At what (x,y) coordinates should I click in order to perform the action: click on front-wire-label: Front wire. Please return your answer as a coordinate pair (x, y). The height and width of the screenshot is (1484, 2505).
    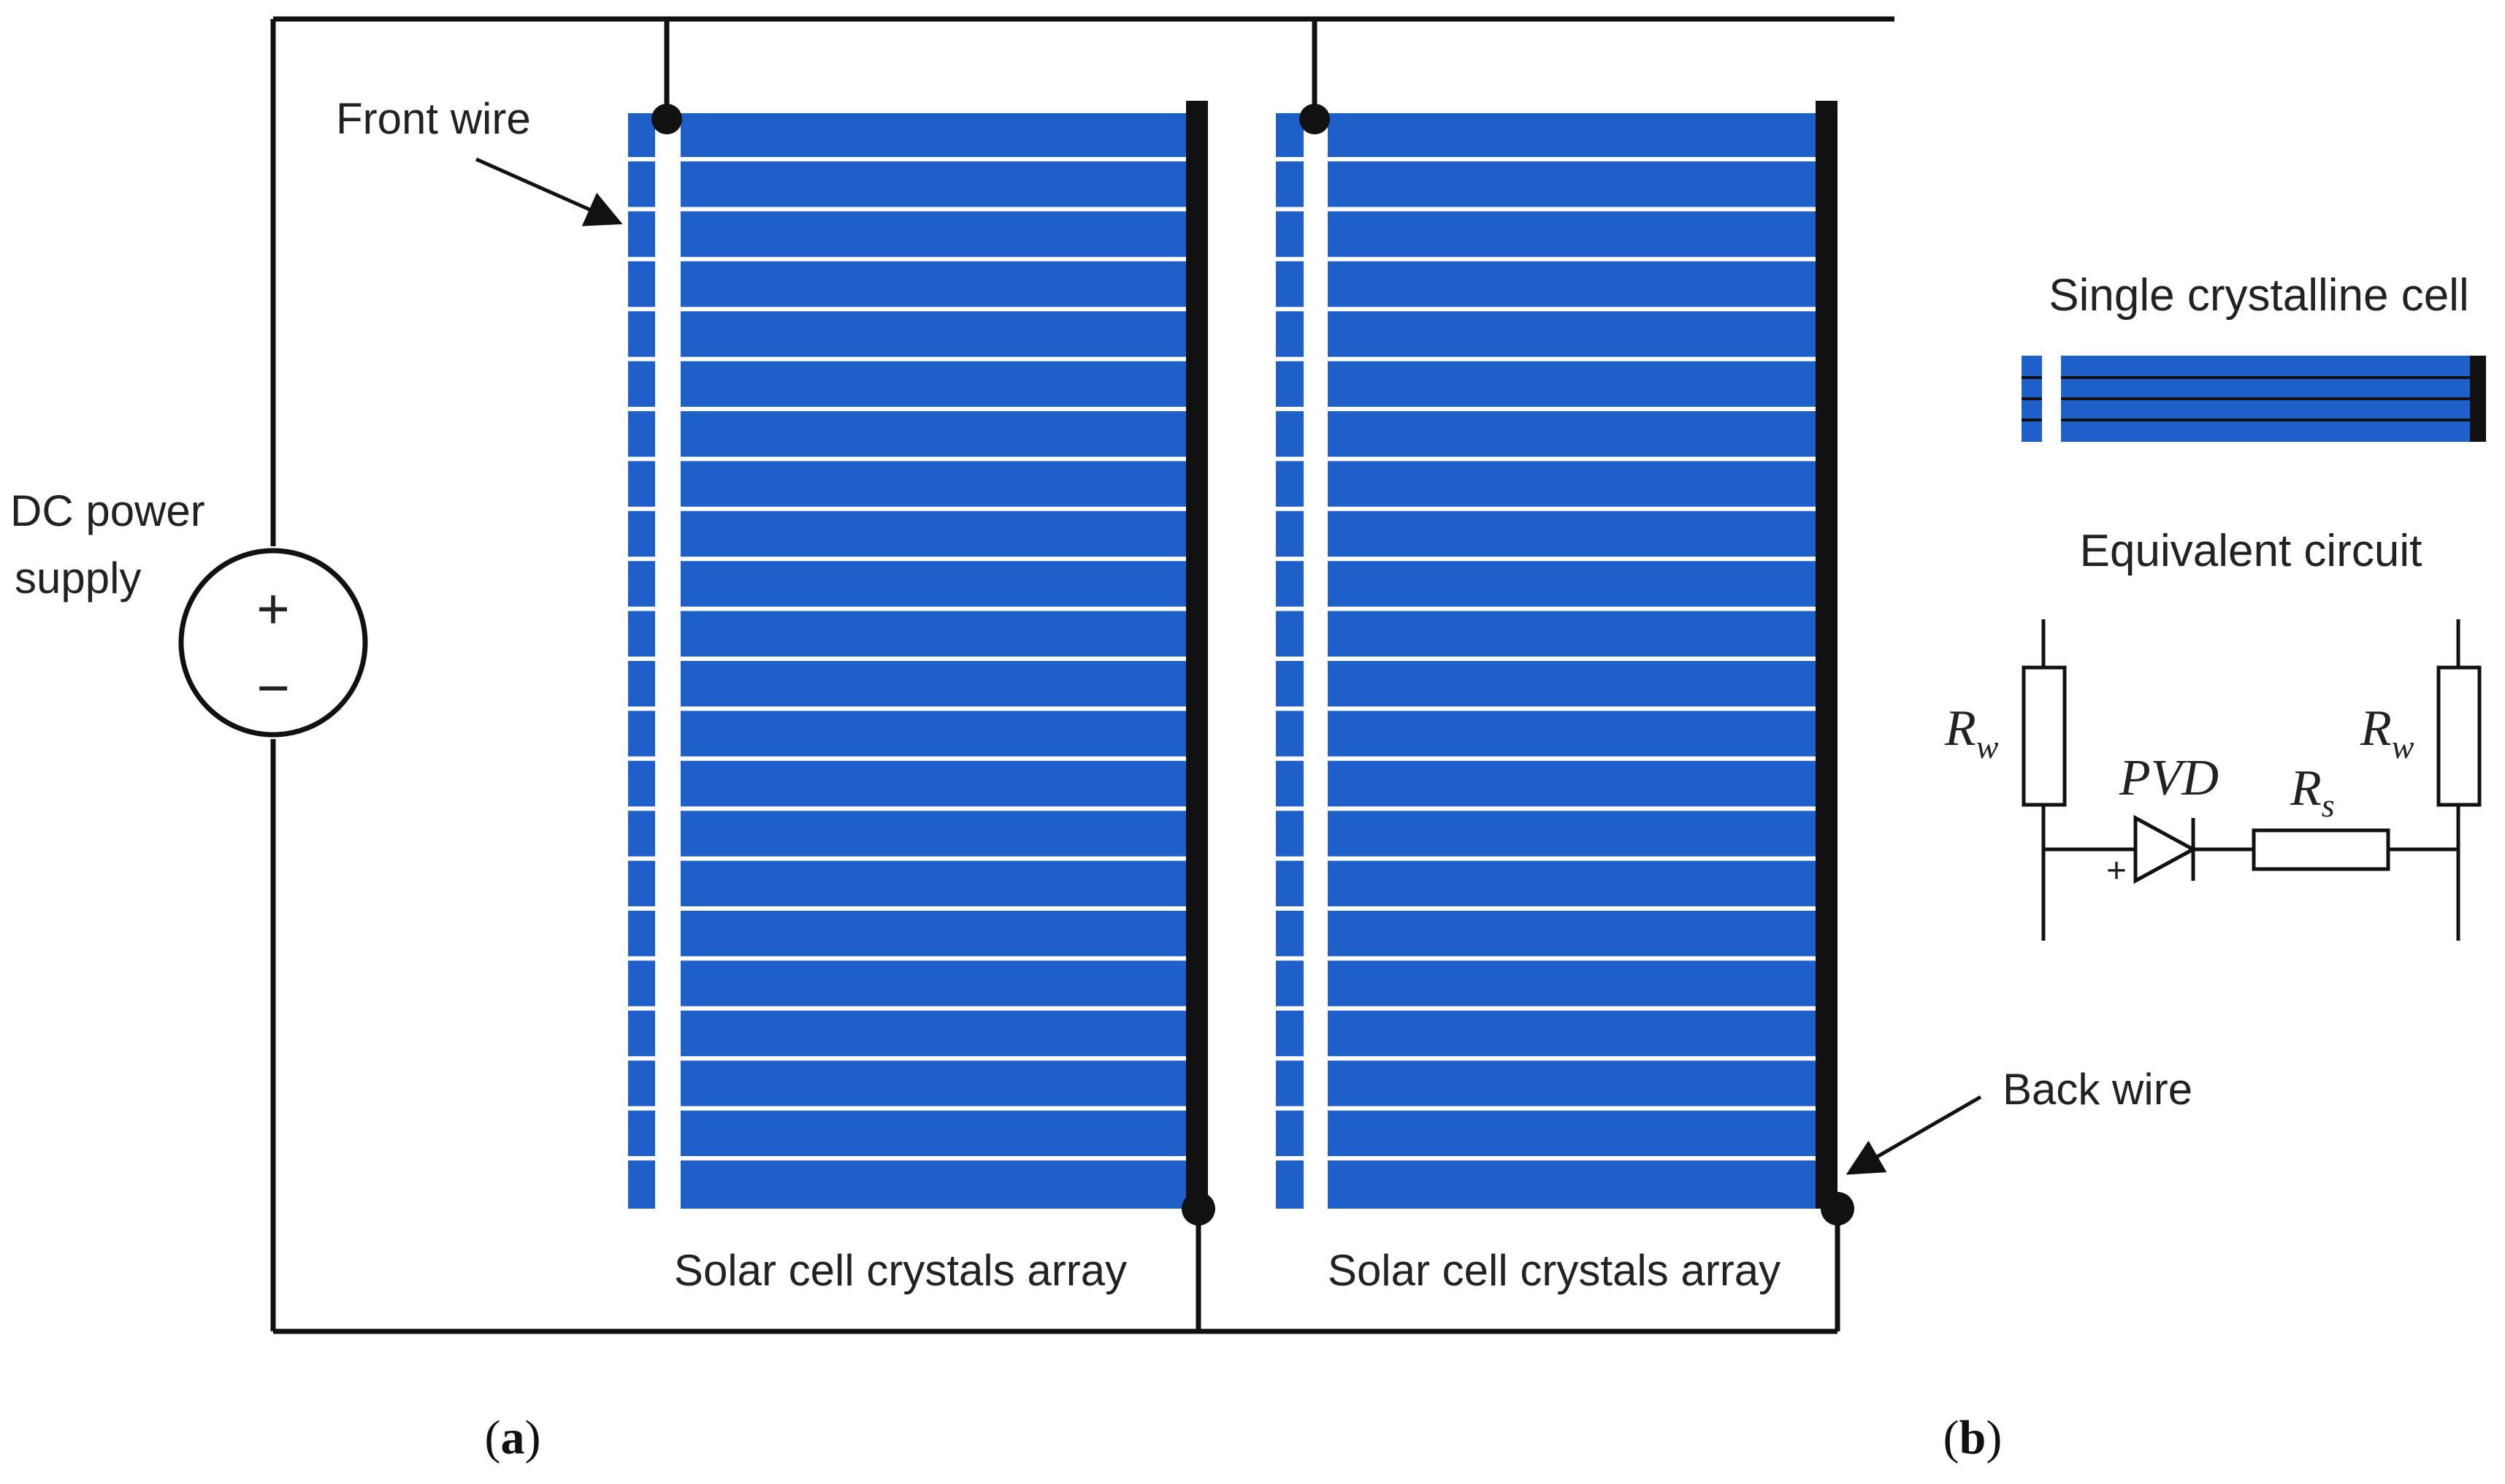
    Looking at the image, I should click on (433, 119).